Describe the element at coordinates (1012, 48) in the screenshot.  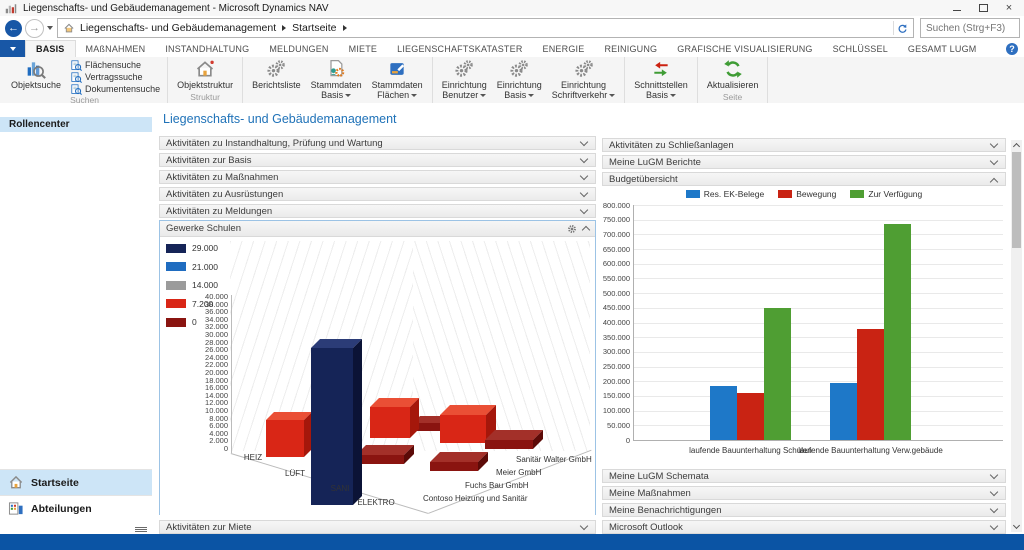
I see `help-icon: ?` at that location.